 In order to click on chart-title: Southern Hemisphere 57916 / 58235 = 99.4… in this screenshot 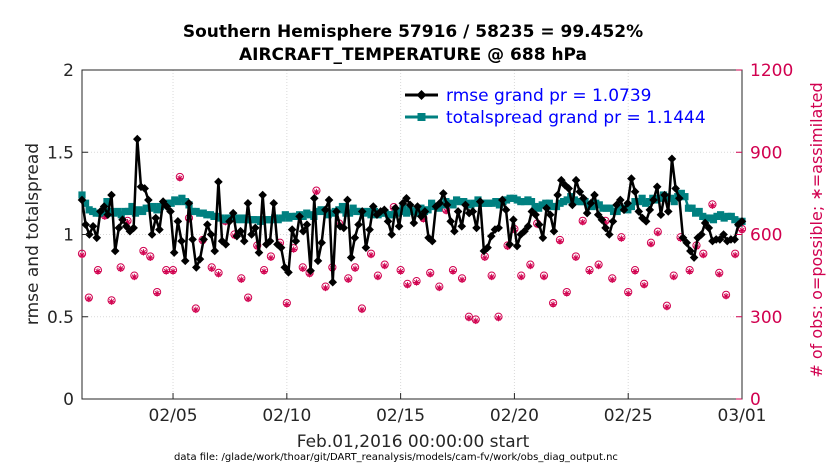, I will do `click(413, 32)`.